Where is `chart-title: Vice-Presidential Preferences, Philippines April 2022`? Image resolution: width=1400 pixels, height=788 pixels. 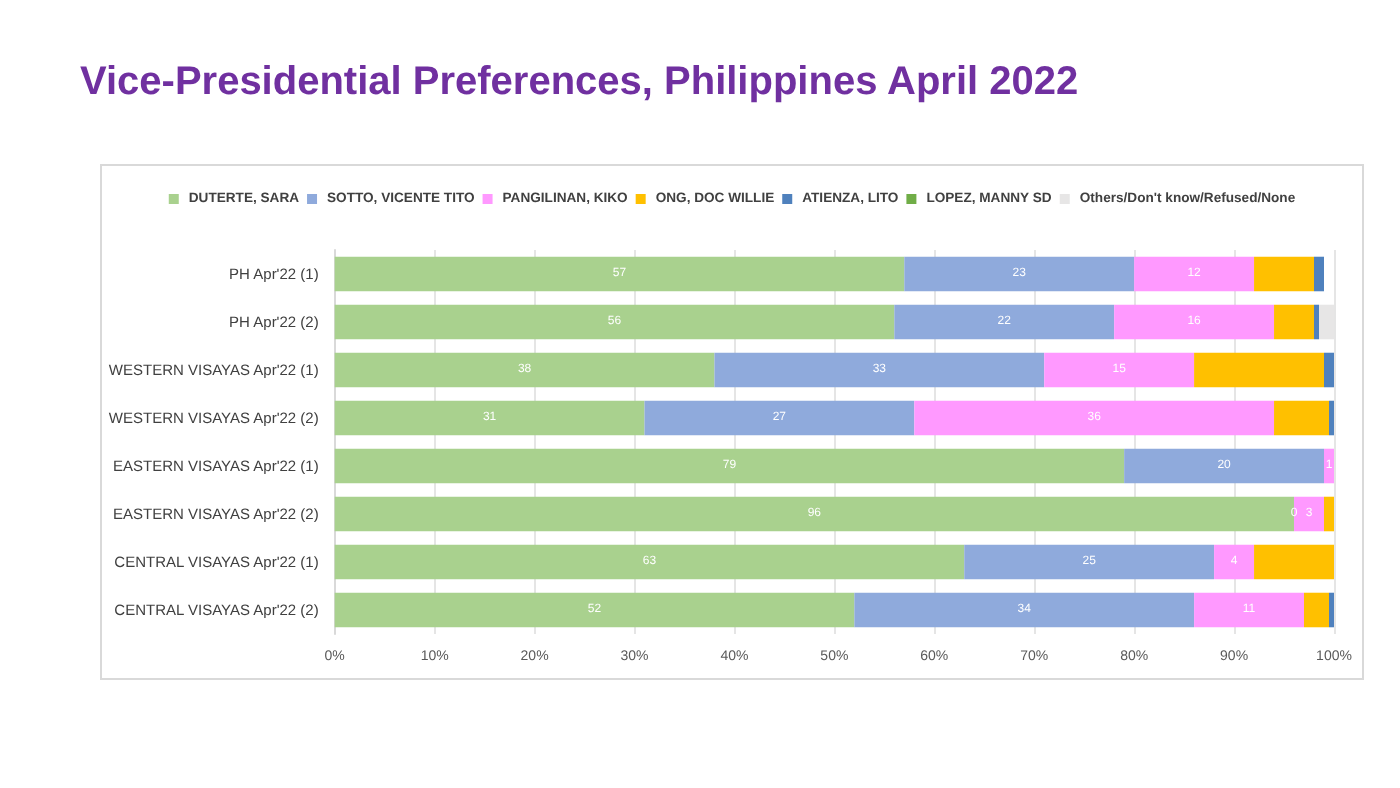
chart-title: Vice-Presidential Preferences, Philippines April 2022 is located at coordinates (579, 83).